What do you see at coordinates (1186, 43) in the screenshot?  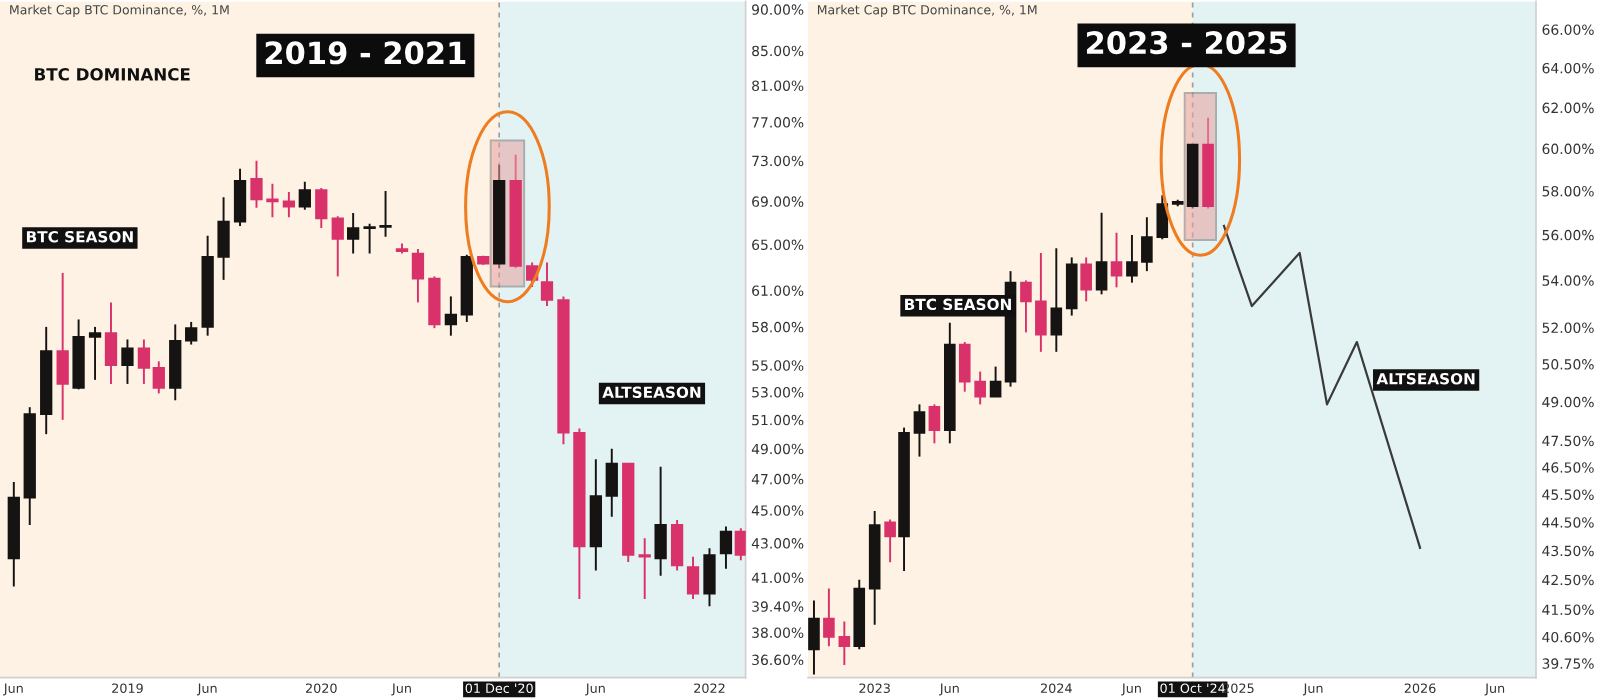 I see `text: 2023 - 2025` at bounding box center [1186, 43].